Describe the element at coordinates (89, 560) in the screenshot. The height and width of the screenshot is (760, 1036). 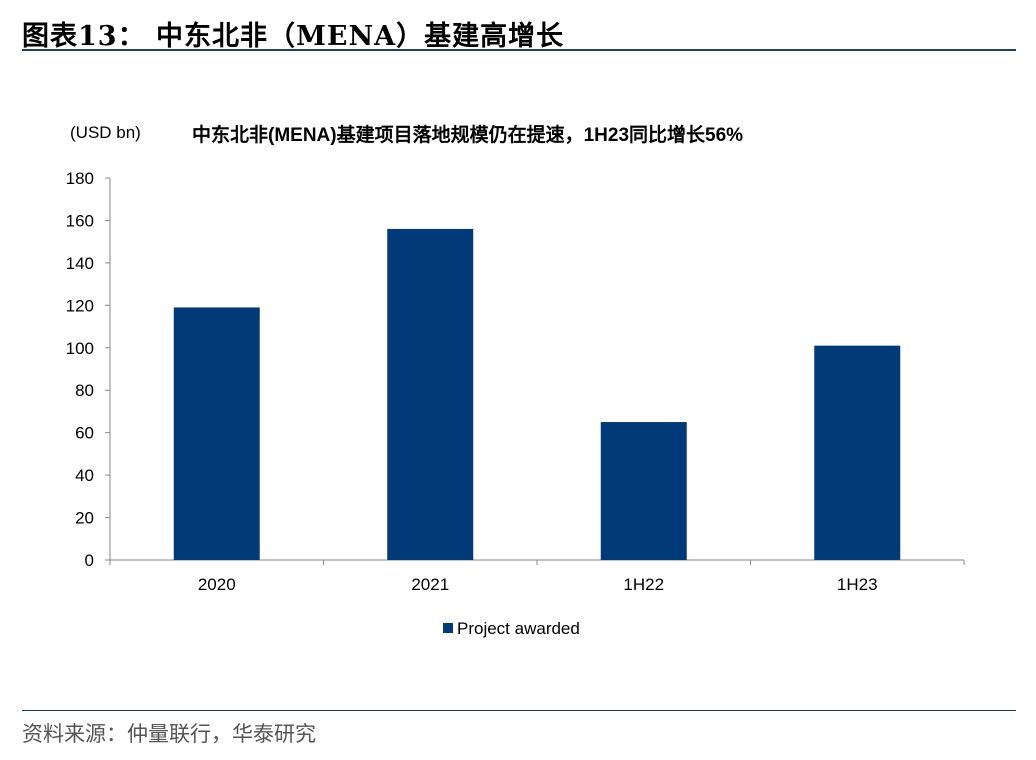
I see `y-tick-label: 0` at that location.